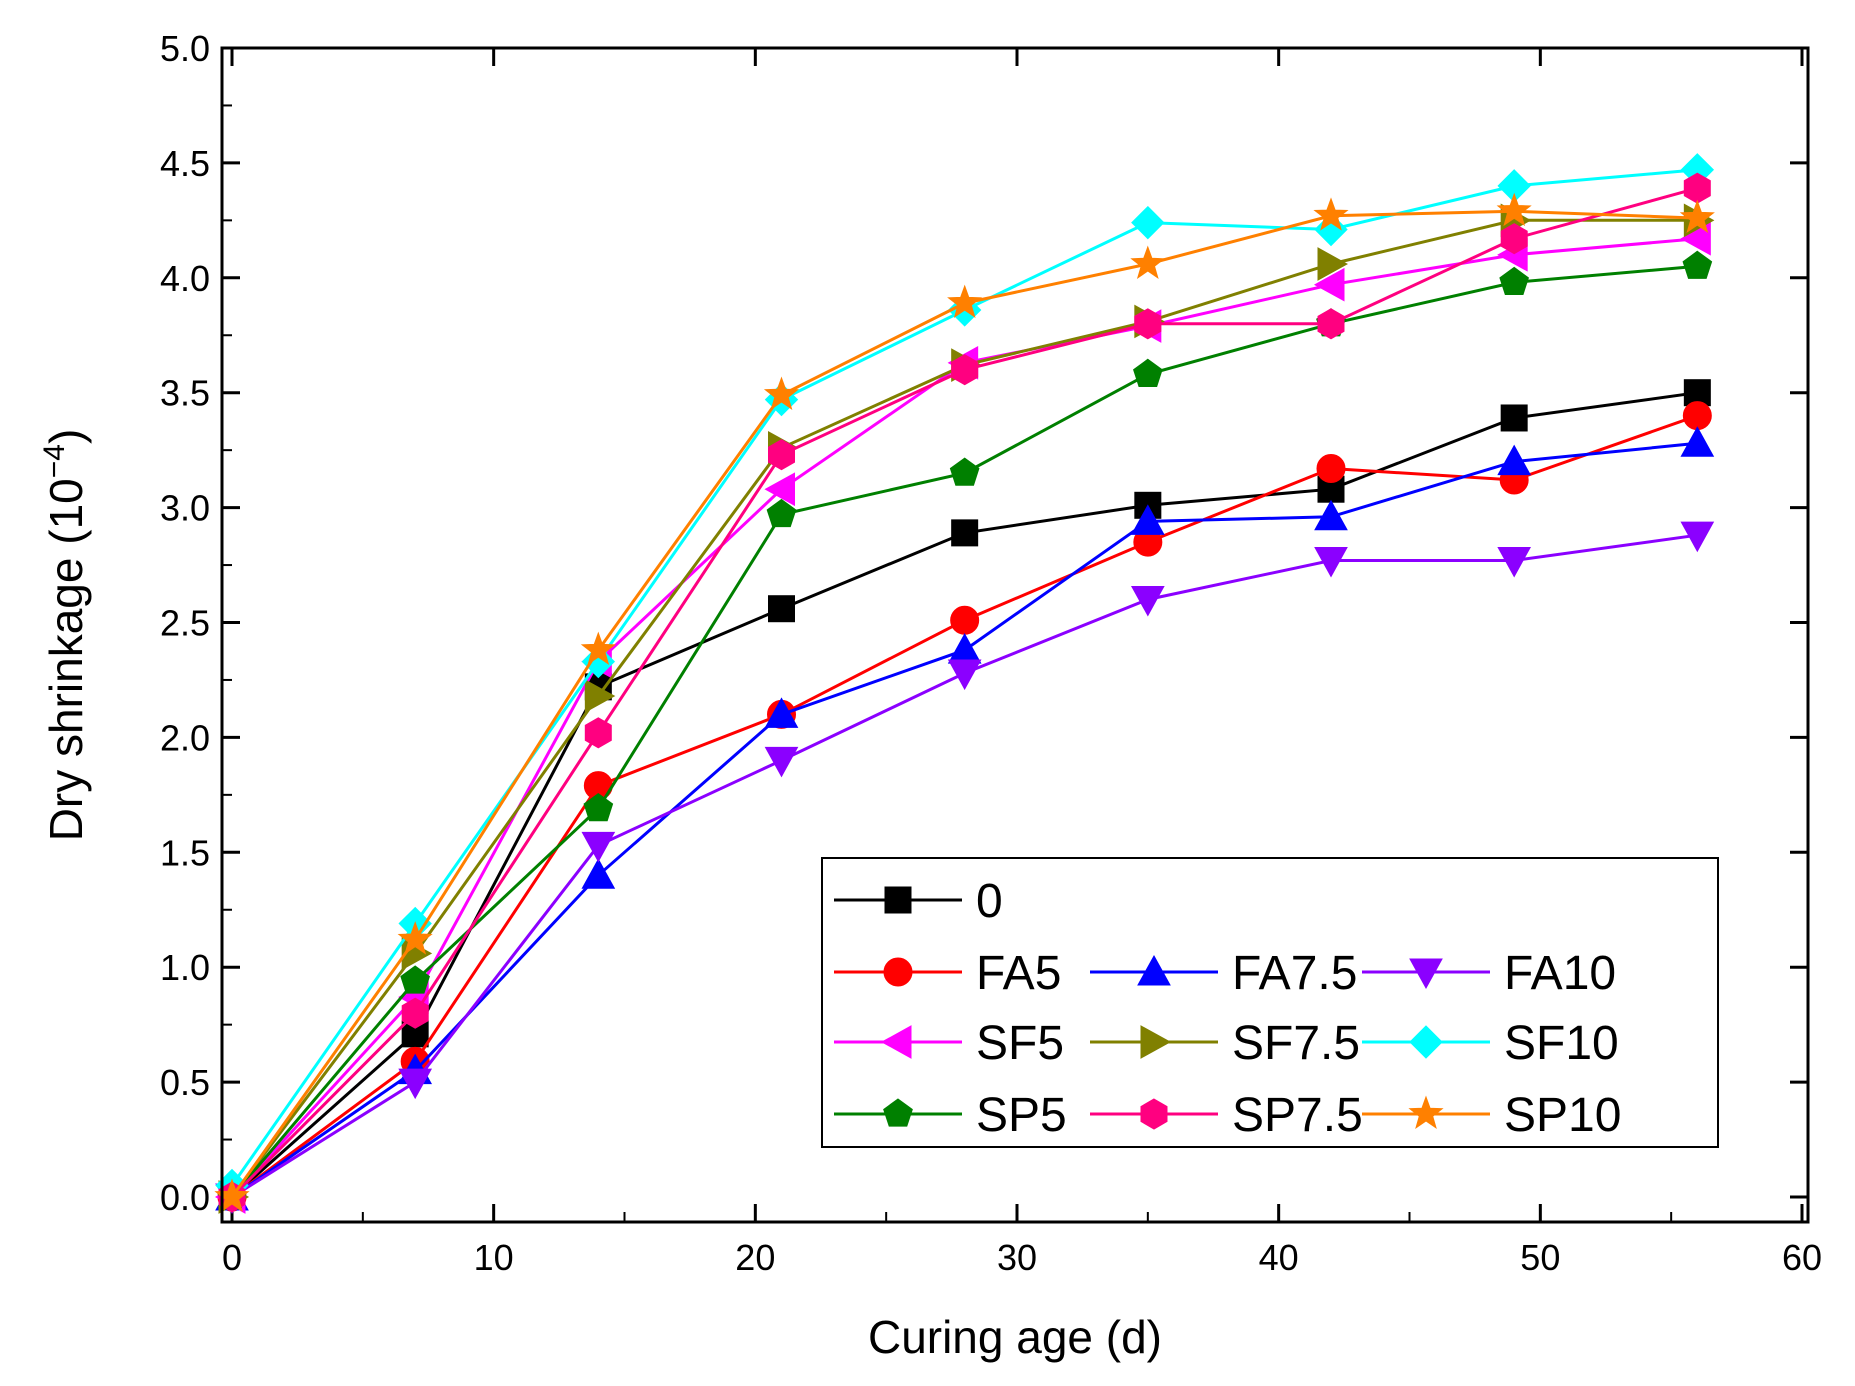 The image size is (1855, 1386). Describe the element at coordinates (1560, 973) in the screenshot. I see `legend-label: FA10` at that location.